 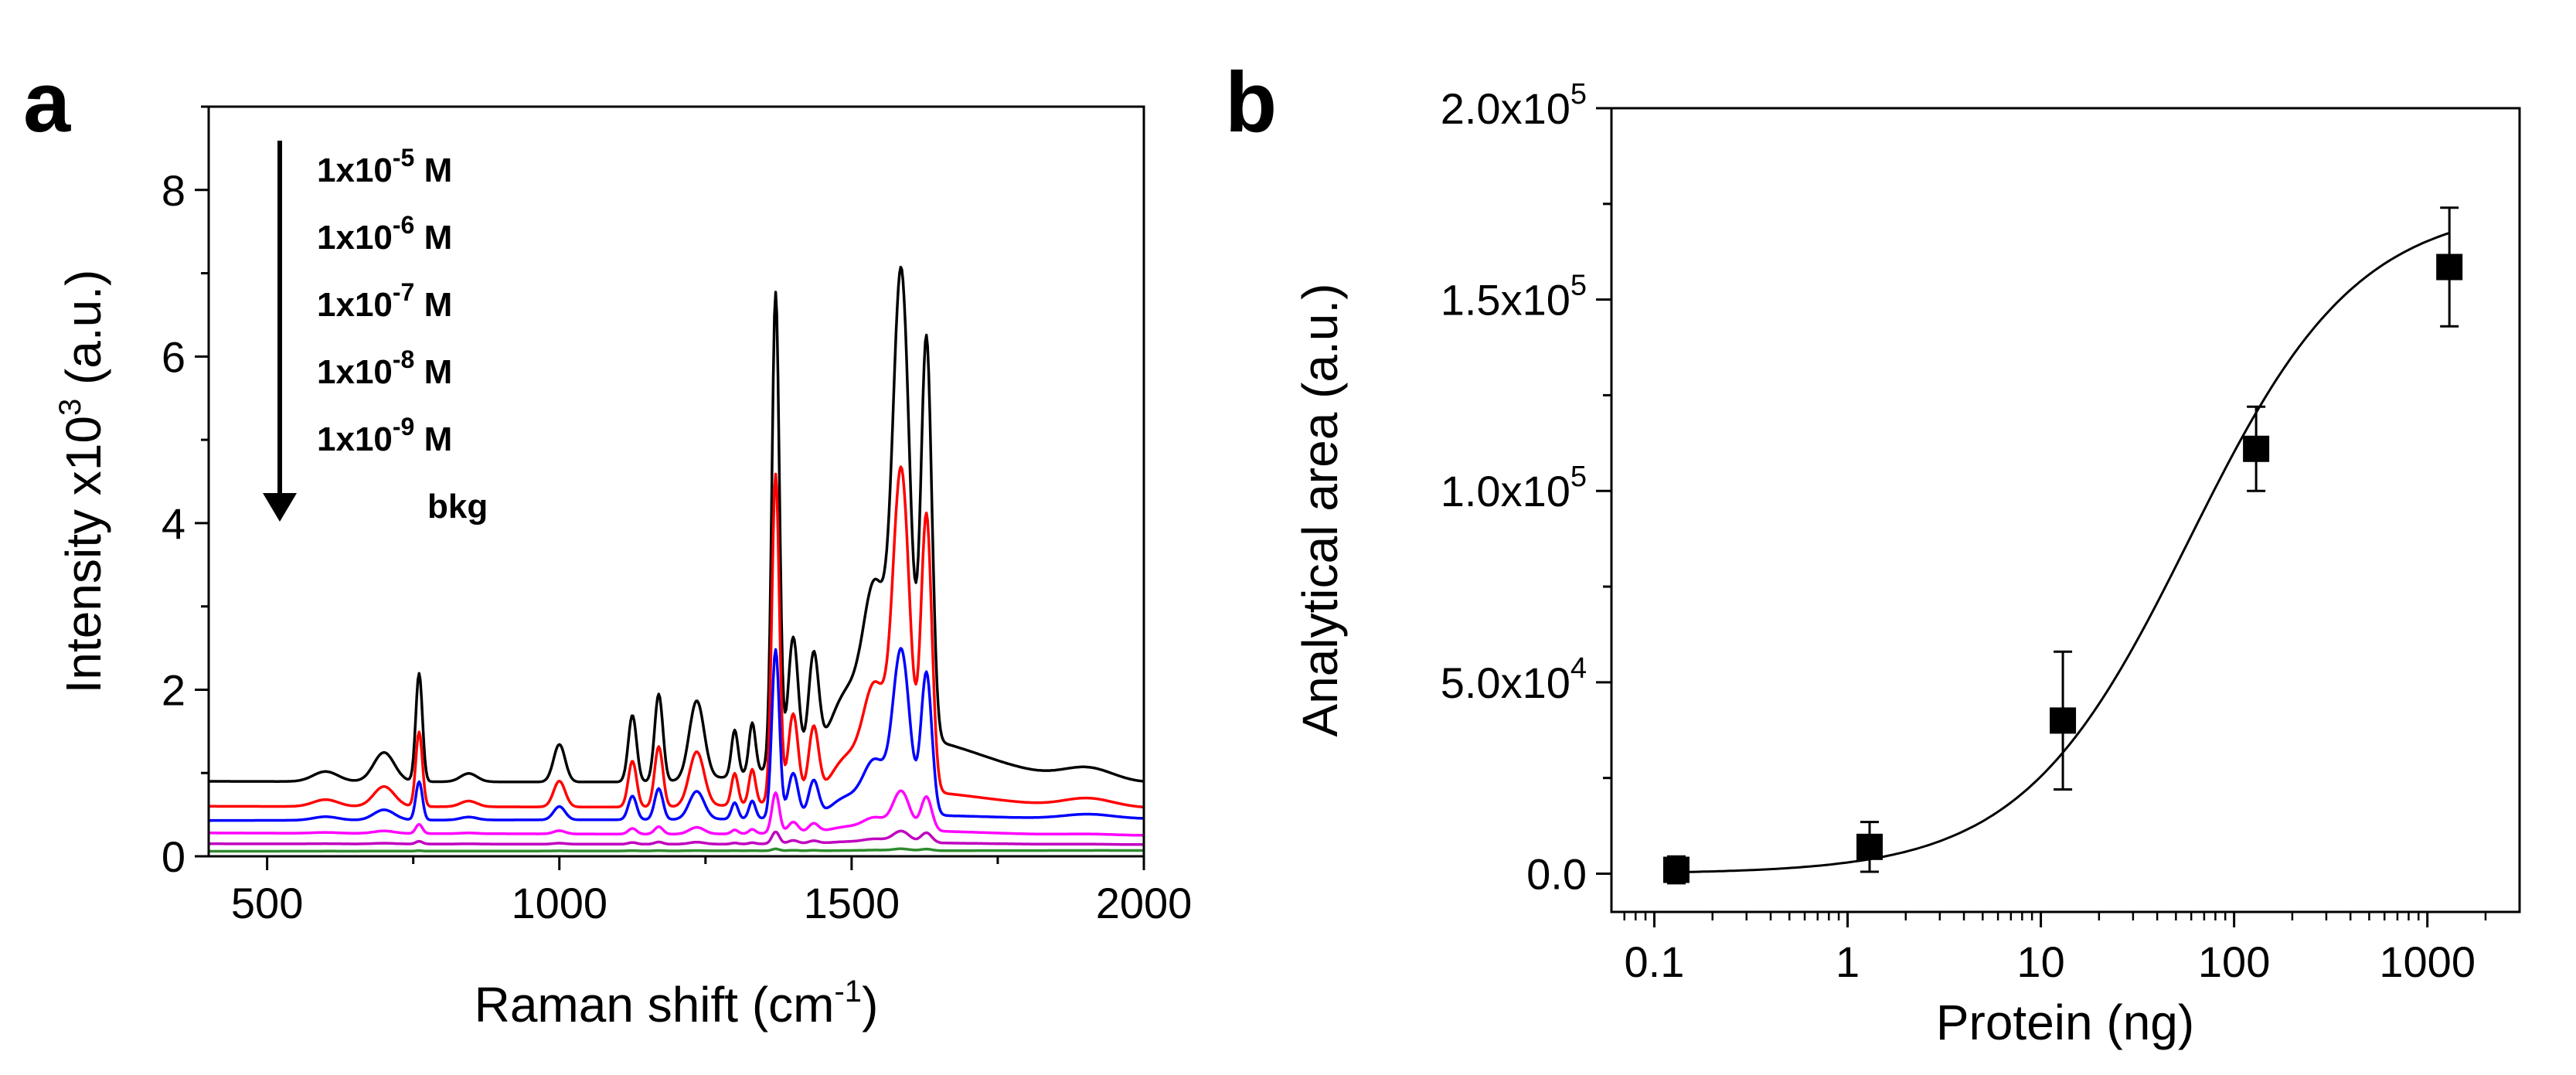 I want to click on panel-b-y-tick-label: 1.0x10⁵, so click(x=1514, y=488).